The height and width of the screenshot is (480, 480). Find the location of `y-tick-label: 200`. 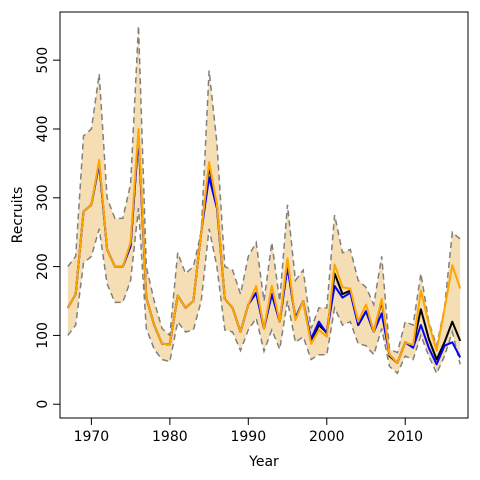

y-tick-label: 200 is located at coordinates (43, 266).